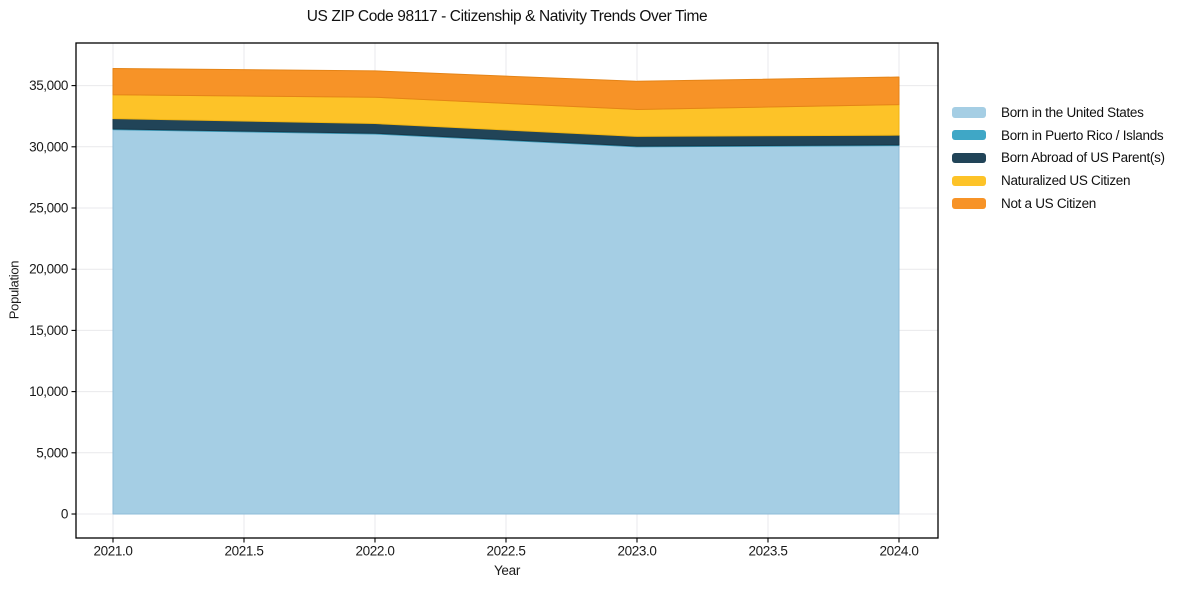  I want to click on legend-item-1: Born in Puerto Rico / Islands, so click(1058, 135).